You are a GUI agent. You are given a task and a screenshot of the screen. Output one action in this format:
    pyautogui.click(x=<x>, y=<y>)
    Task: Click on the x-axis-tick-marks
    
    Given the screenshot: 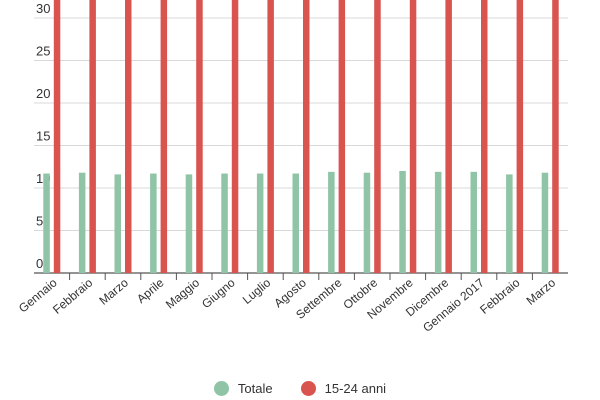 What is the action you would take?
    pyautogui.click(x=301, y=276)
    